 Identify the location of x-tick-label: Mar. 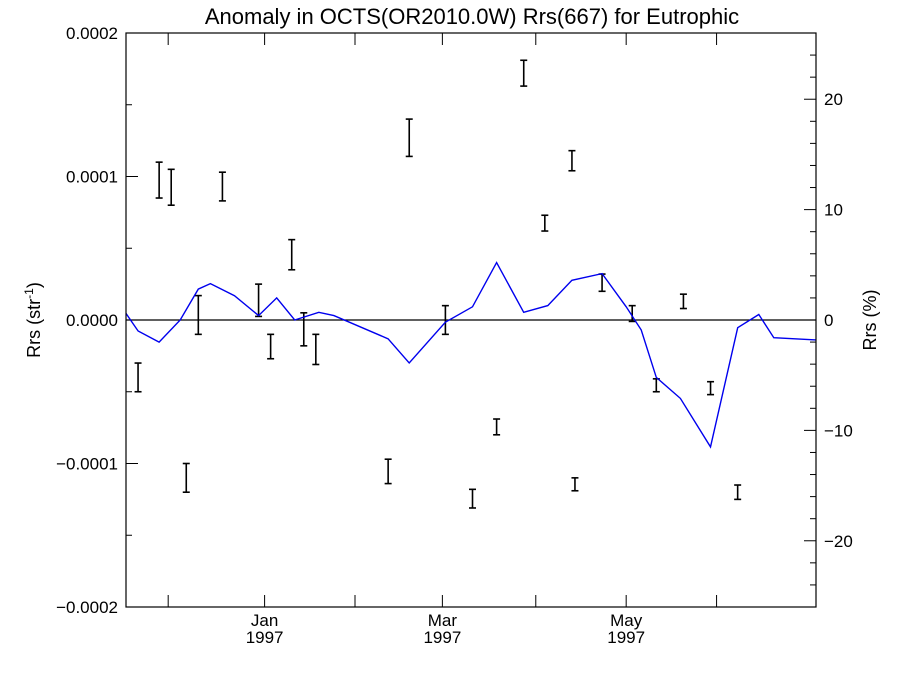
(443, 620).